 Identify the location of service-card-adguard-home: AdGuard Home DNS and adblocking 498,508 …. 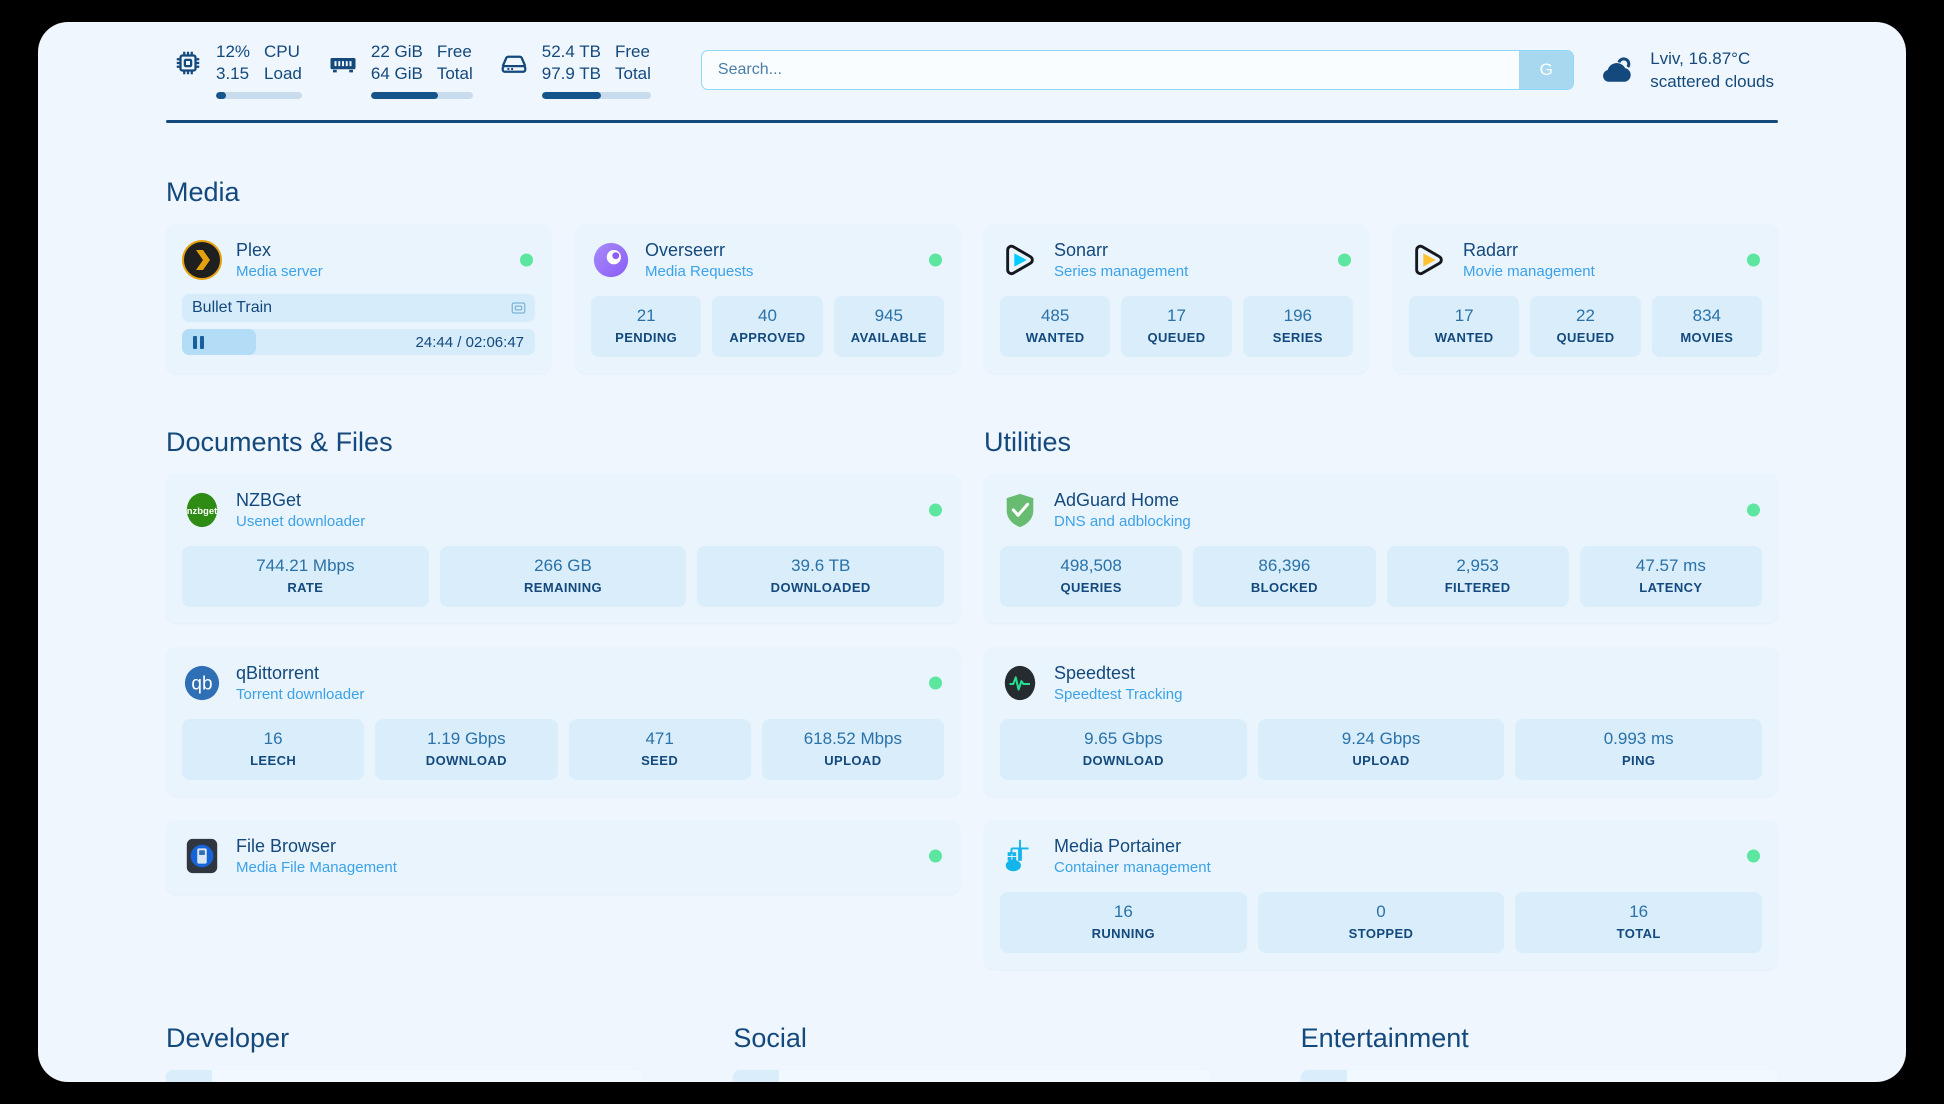
(1381, 548).